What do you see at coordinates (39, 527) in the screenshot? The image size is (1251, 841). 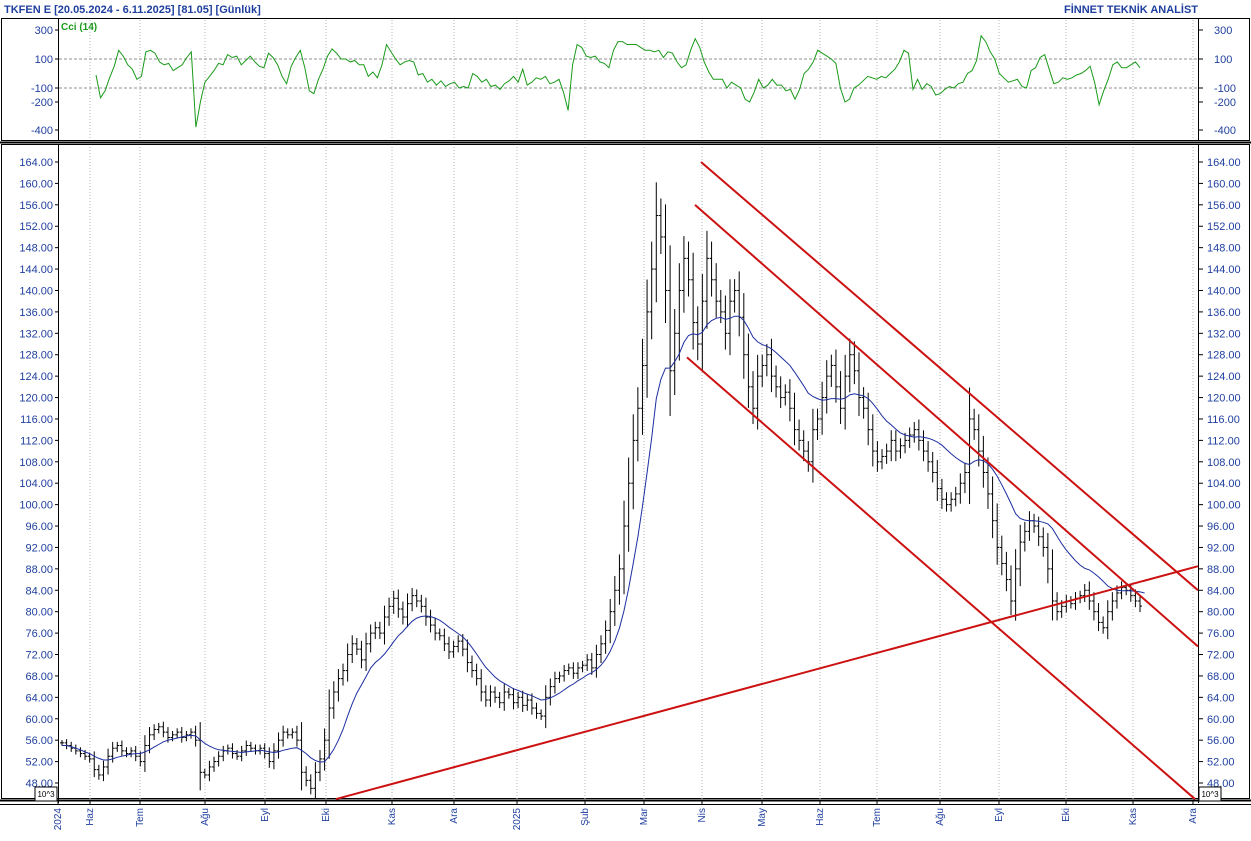 I see `price-tick-label-left: 96.00` at bounding box center [39, 527].